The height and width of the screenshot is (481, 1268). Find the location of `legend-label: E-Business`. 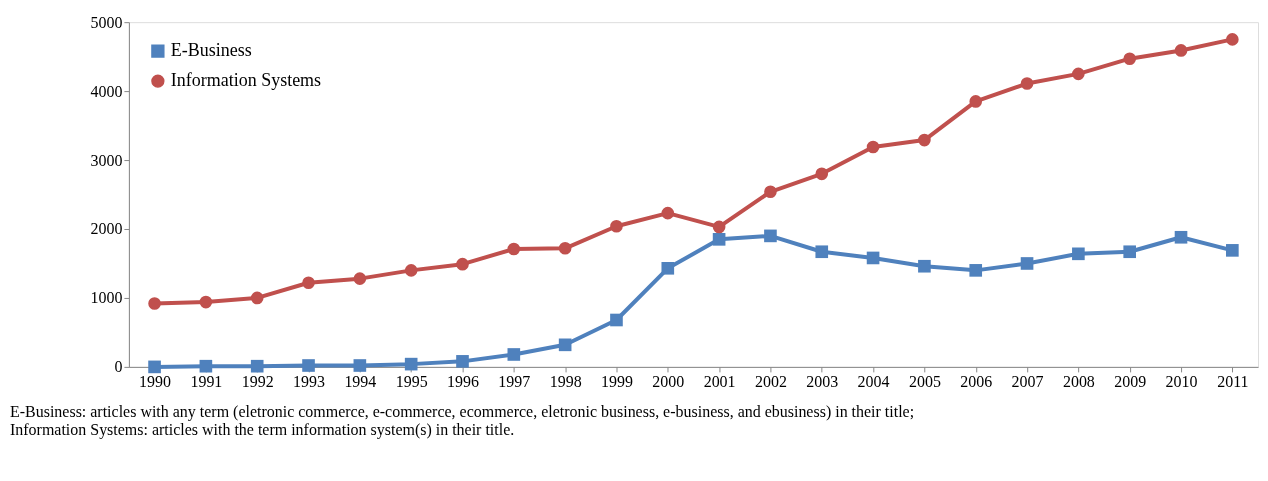

legend-label: E-Business is located at coordinates (211, 50).